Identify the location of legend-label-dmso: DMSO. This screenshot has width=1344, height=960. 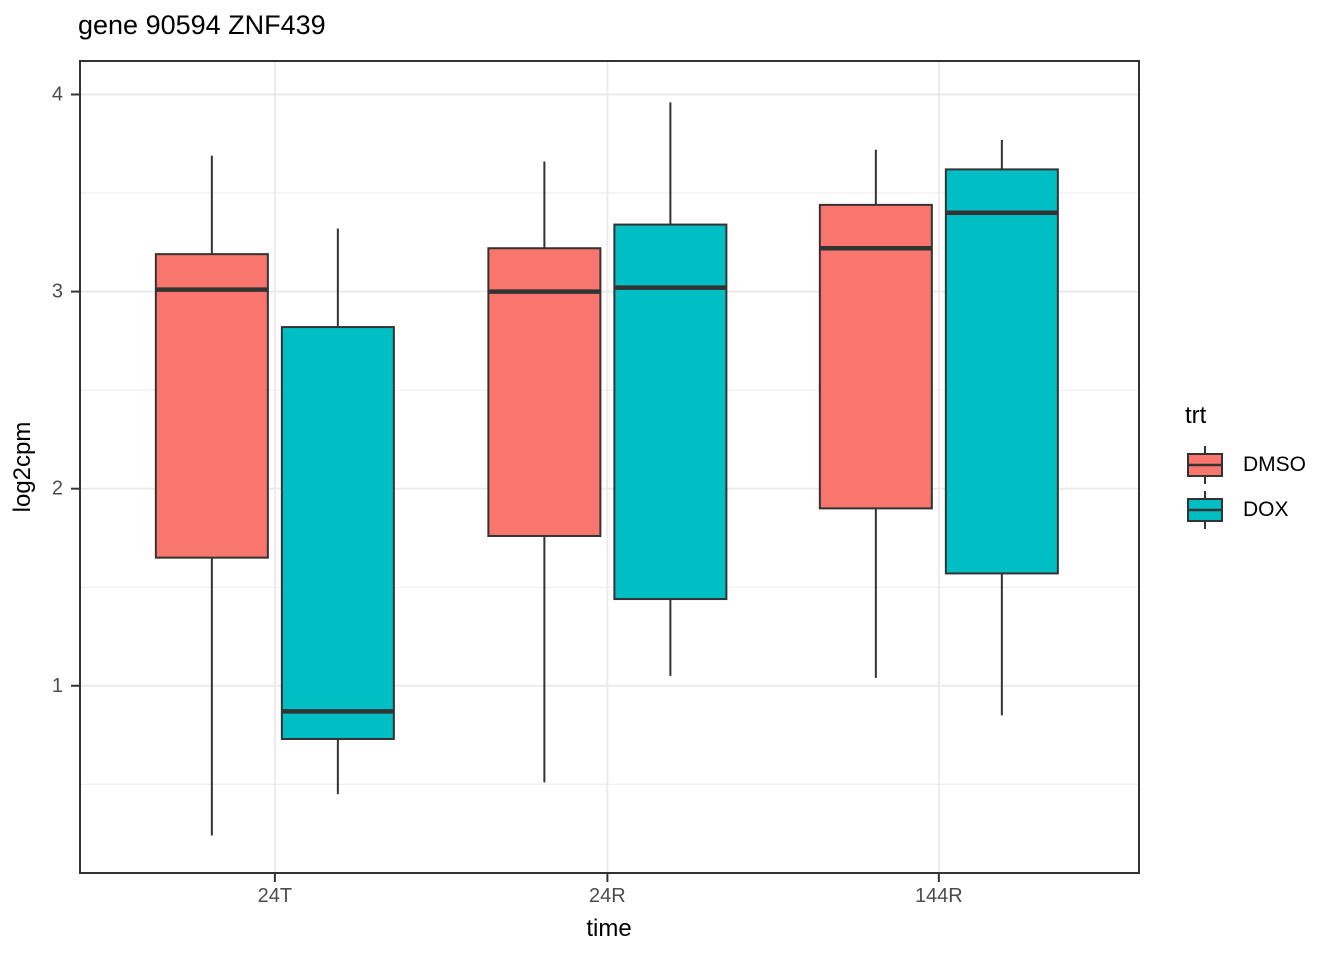
(1274, 464).